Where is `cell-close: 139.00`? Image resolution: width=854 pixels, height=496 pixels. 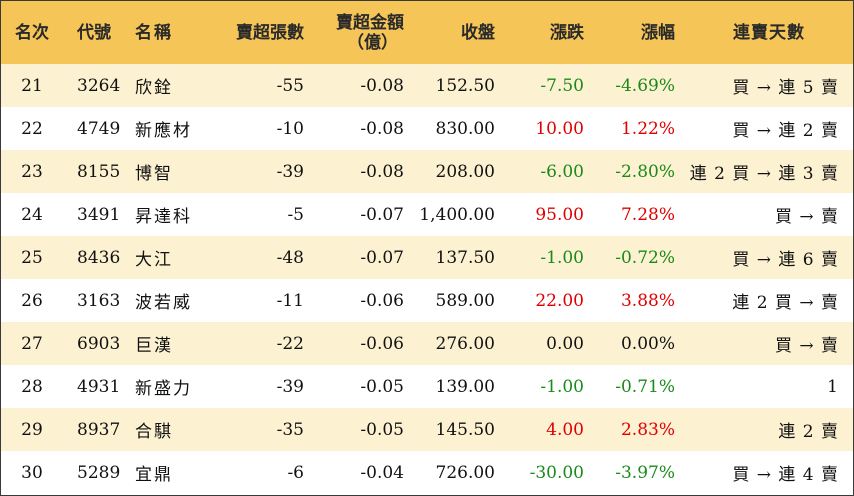 cell-close: 139.00 is located at coordinates (459, 386).